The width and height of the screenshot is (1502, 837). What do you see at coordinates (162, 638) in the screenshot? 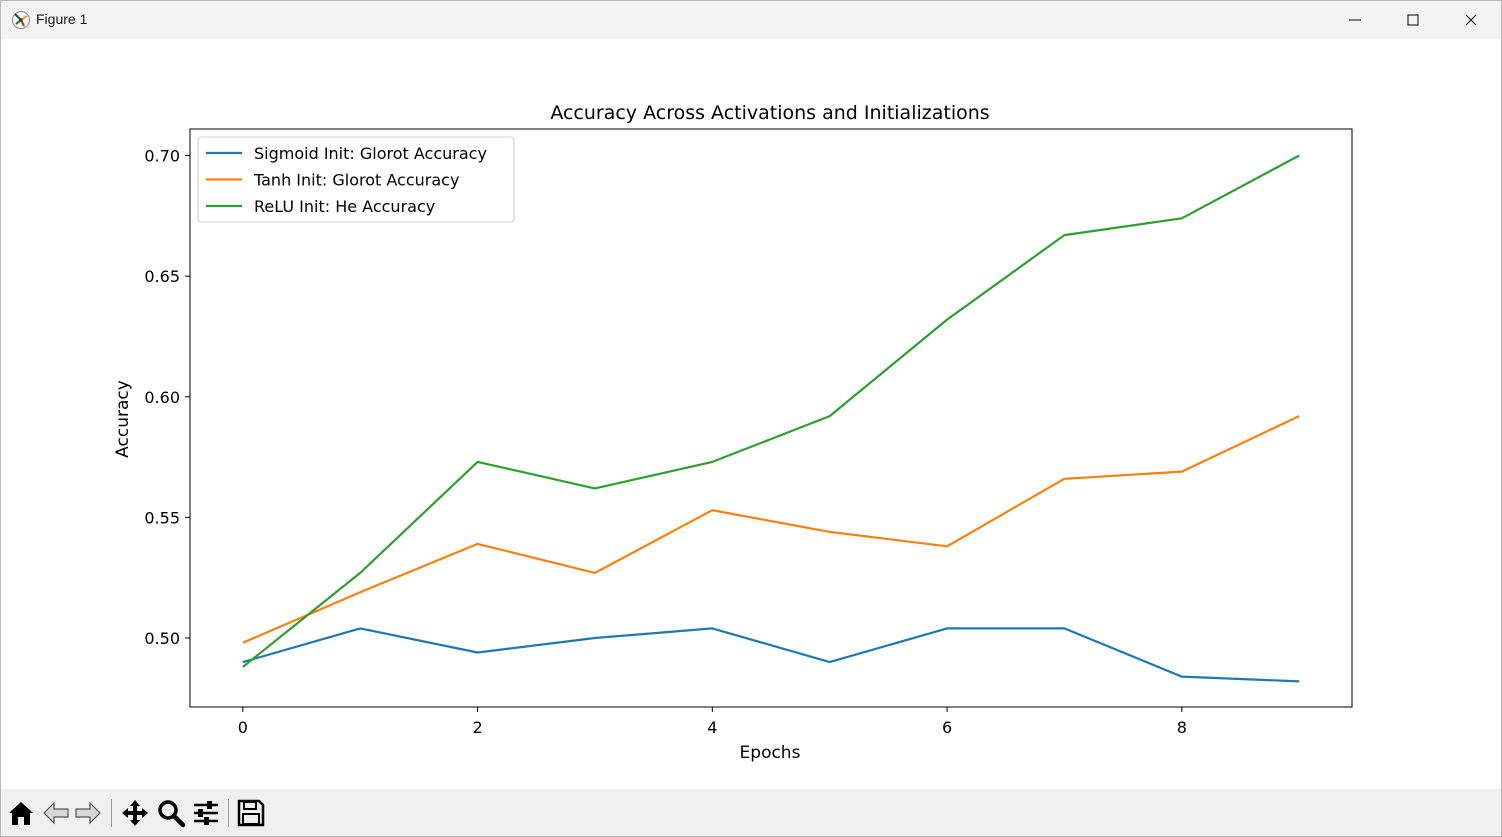
I see `y-tick-label: 0.50` at bounding box center [162, 638].